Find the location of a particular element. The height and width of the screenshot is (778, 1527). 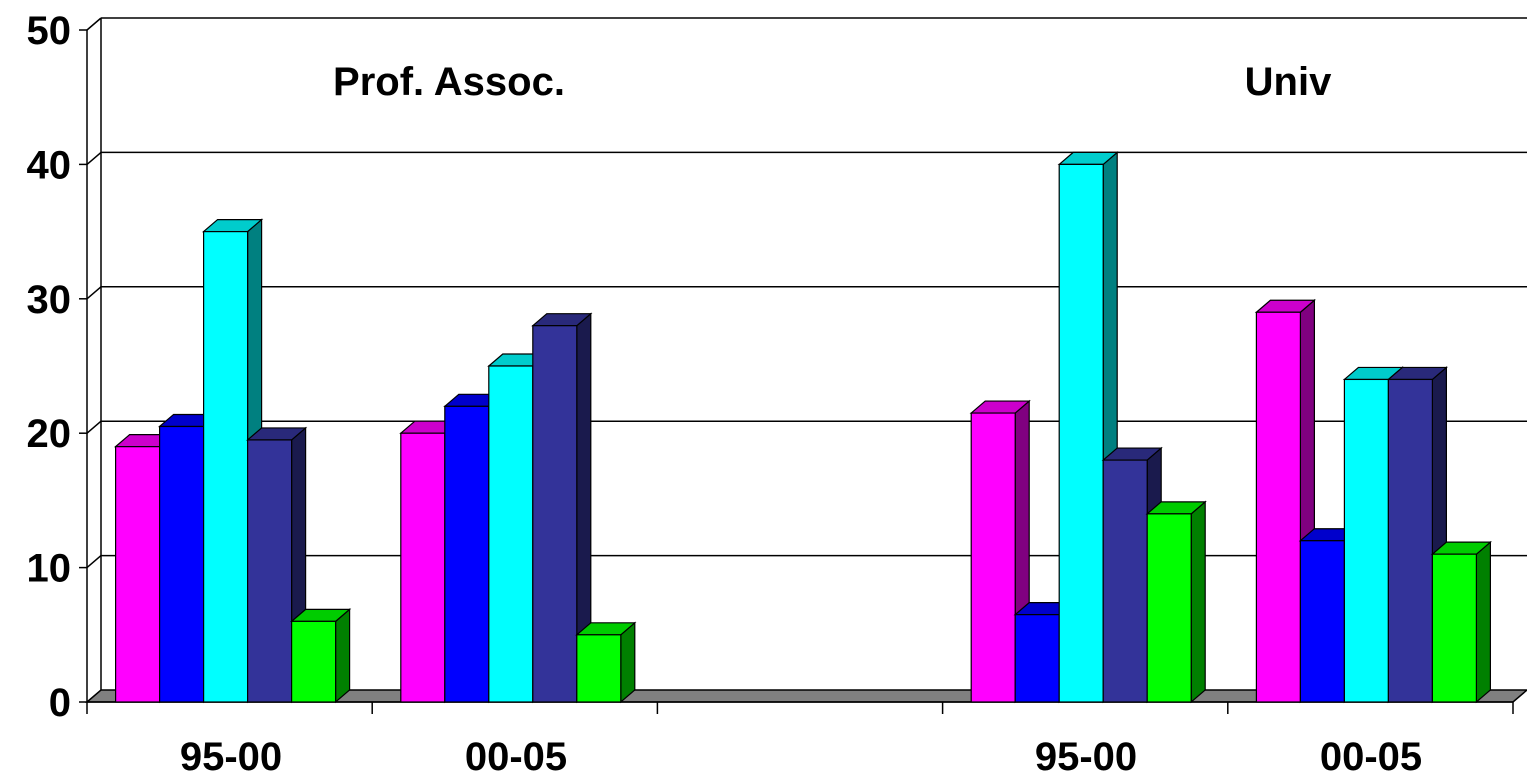

group-title-prof-assoc: Prof. Assoc. is located at coordinates (449, 82).